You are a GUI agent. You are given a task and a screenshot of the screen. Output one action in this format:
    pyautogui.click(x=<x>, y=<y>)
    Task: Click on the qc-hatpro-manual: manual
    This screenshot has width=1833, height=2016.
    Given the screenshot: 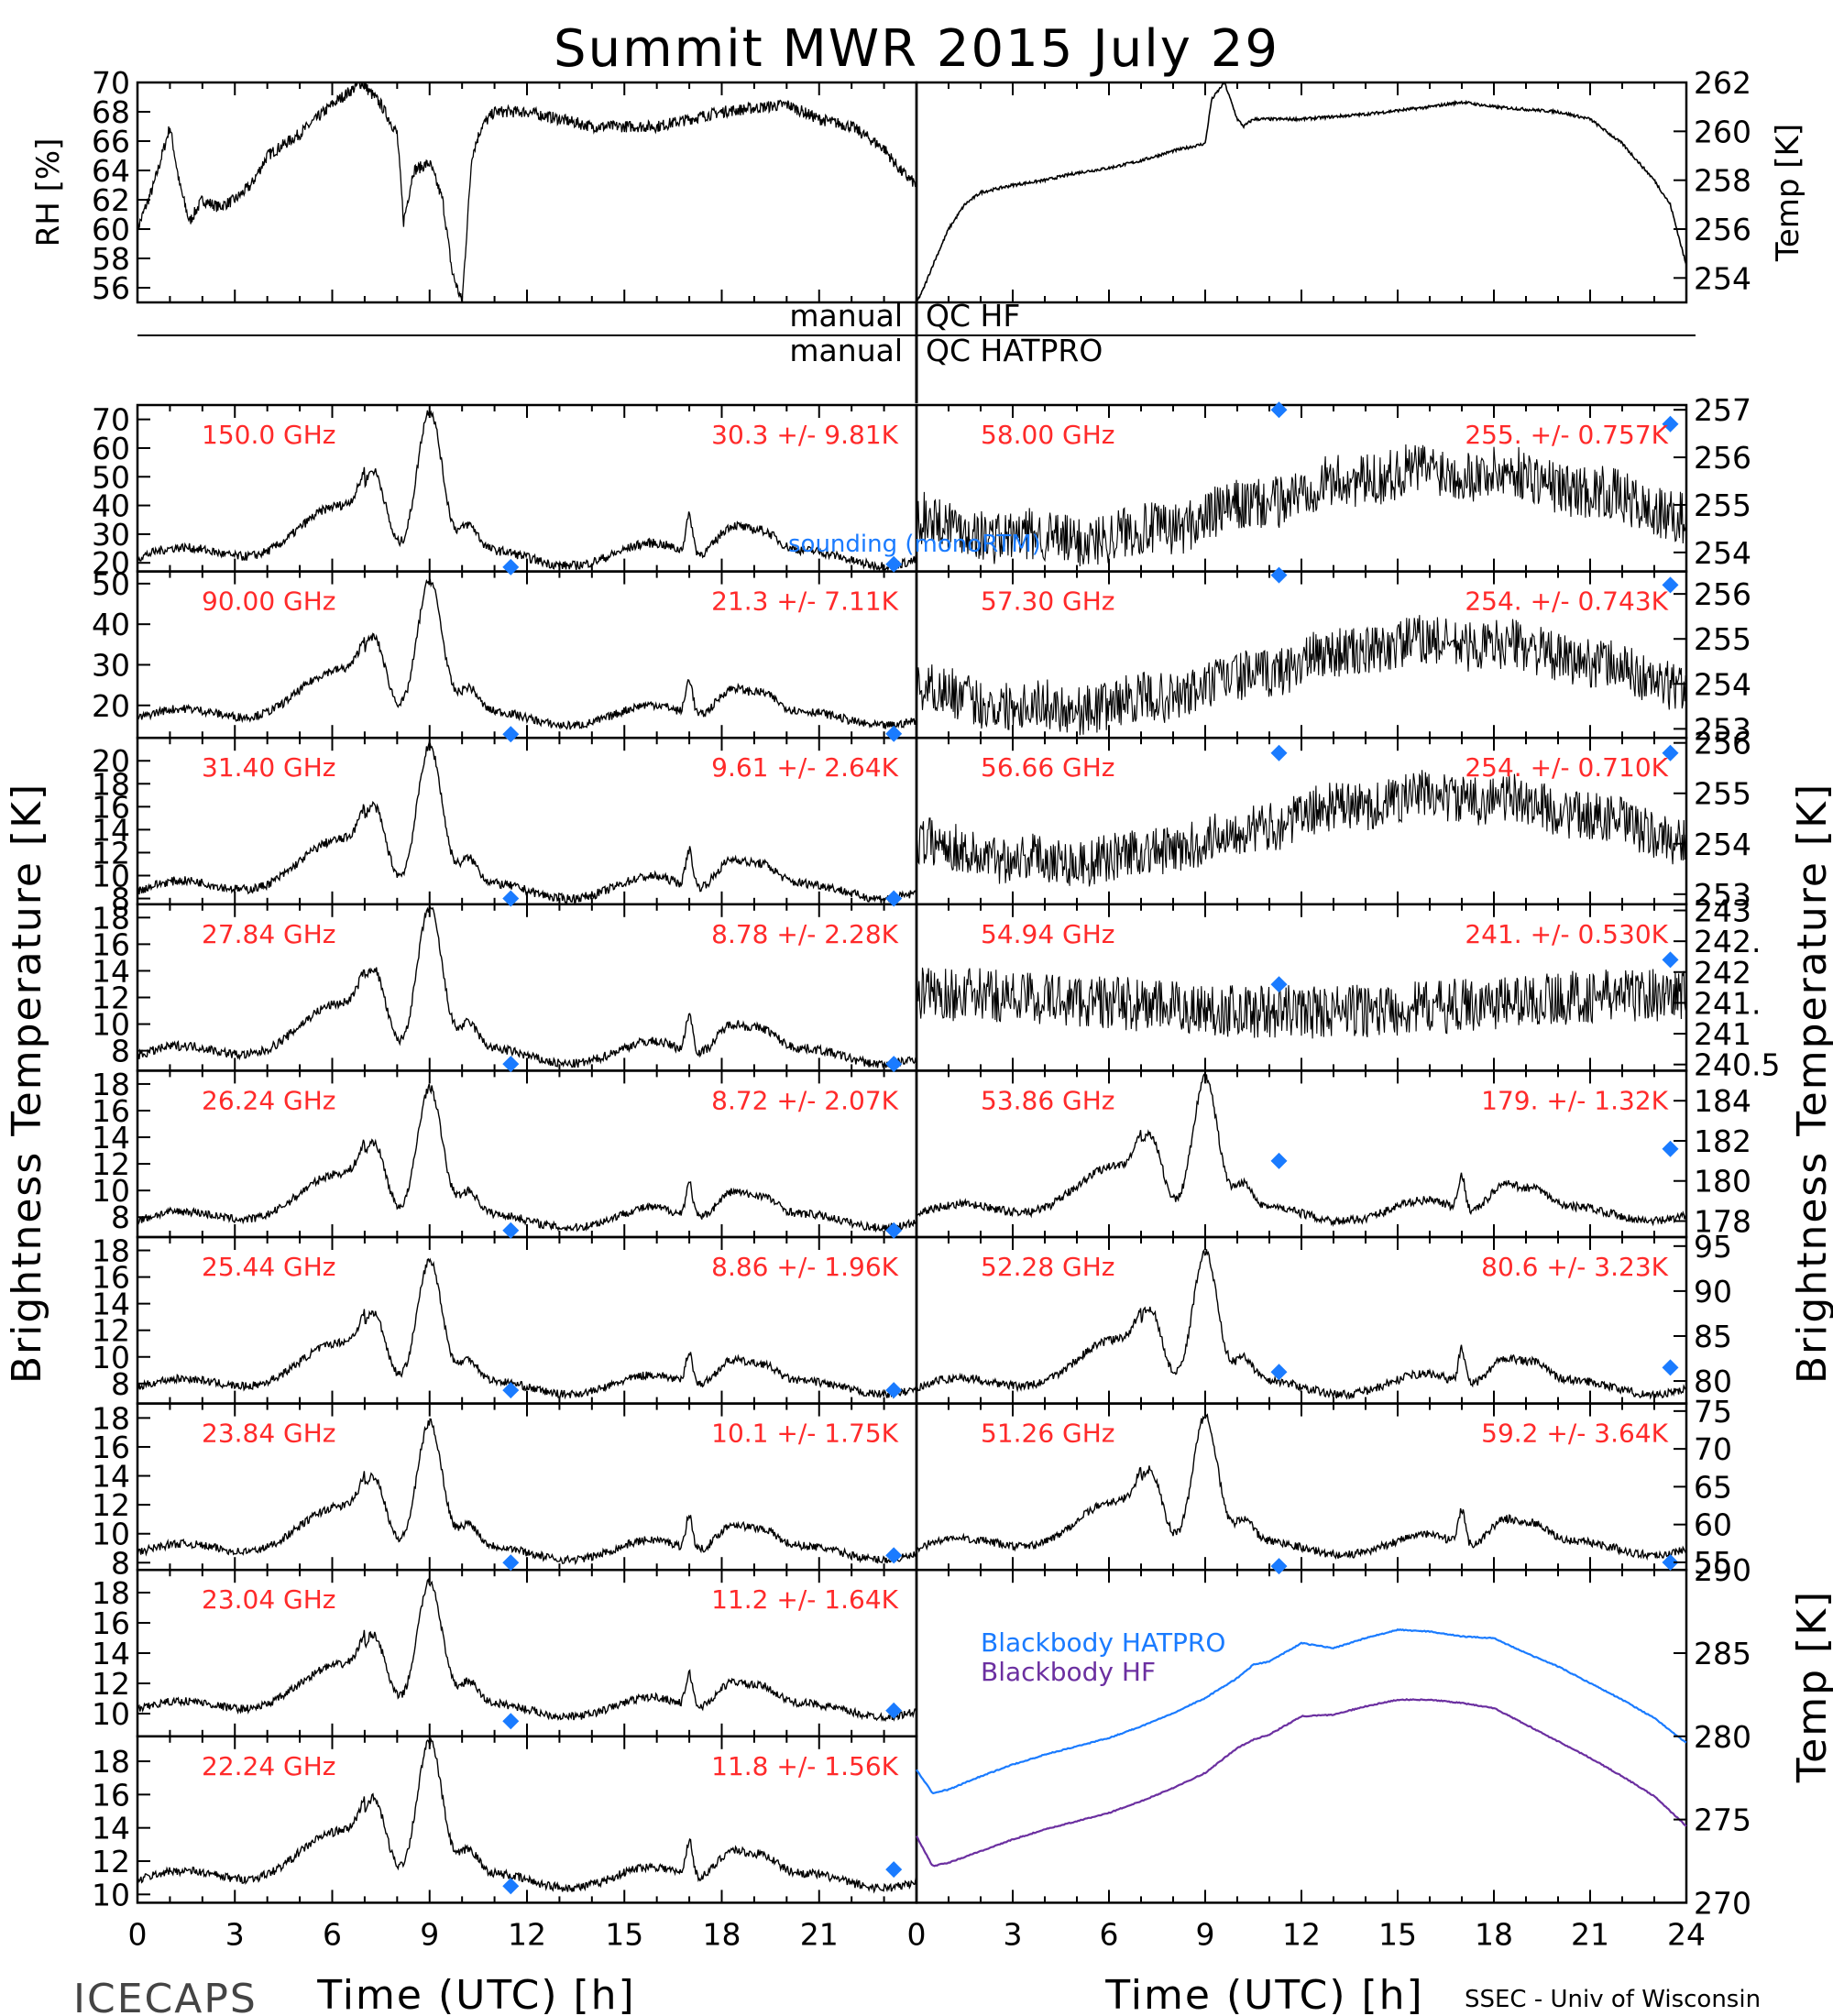 What is the action you would take?
    pyautogui.click(x=846, y=350)
    